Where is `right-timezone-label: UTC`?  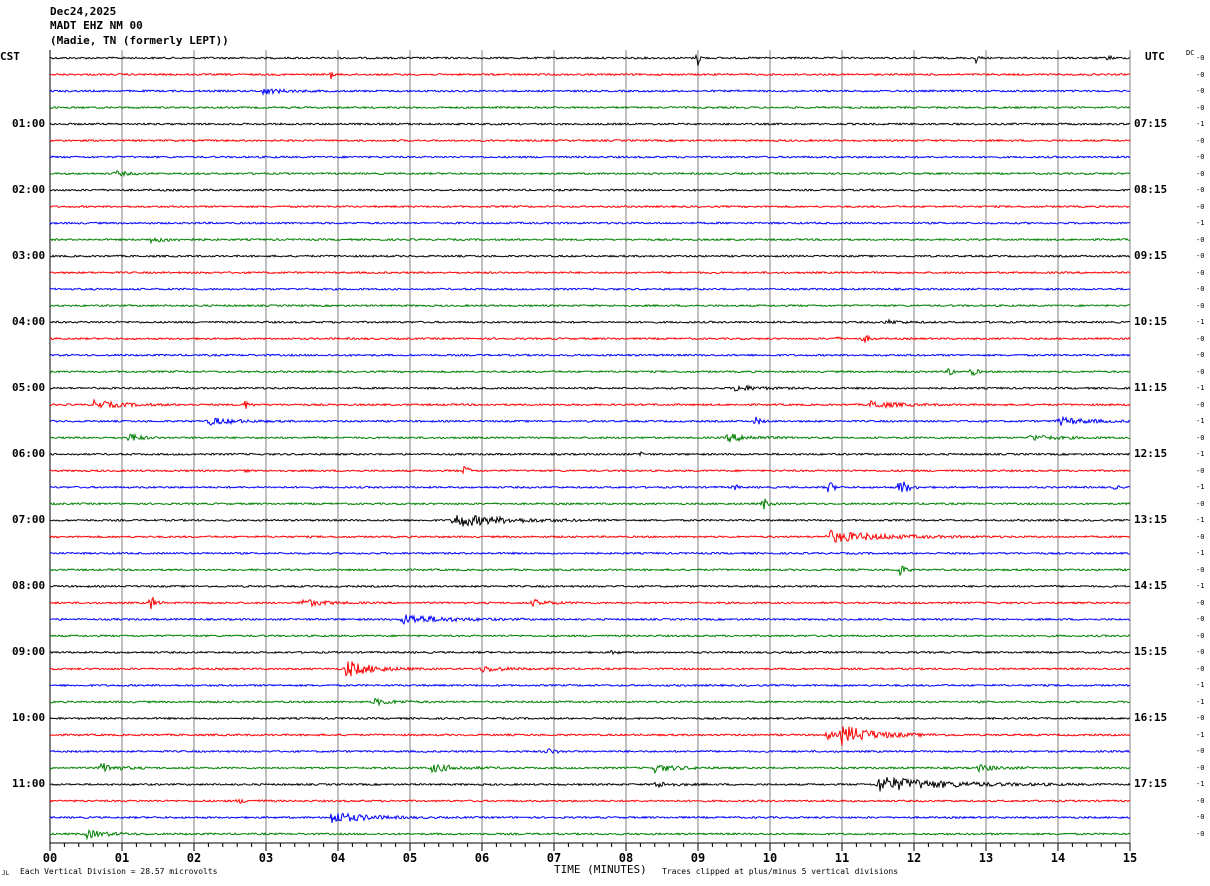
right-timezone-label: UTC is located at coordinates (1155, 56).